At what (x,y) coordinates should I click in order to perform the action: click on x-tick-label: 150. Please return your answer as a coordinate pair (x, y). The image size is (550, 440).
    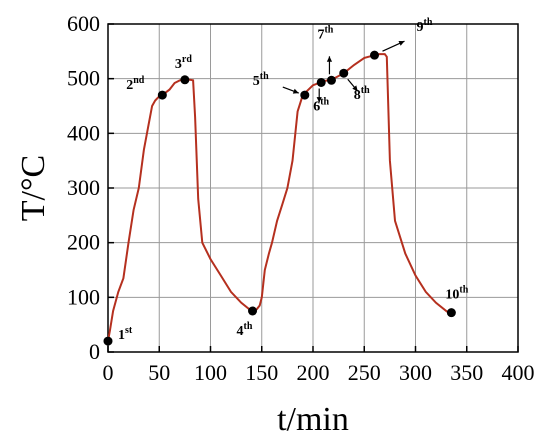
    Looking at the image, I should click on (261, 372).